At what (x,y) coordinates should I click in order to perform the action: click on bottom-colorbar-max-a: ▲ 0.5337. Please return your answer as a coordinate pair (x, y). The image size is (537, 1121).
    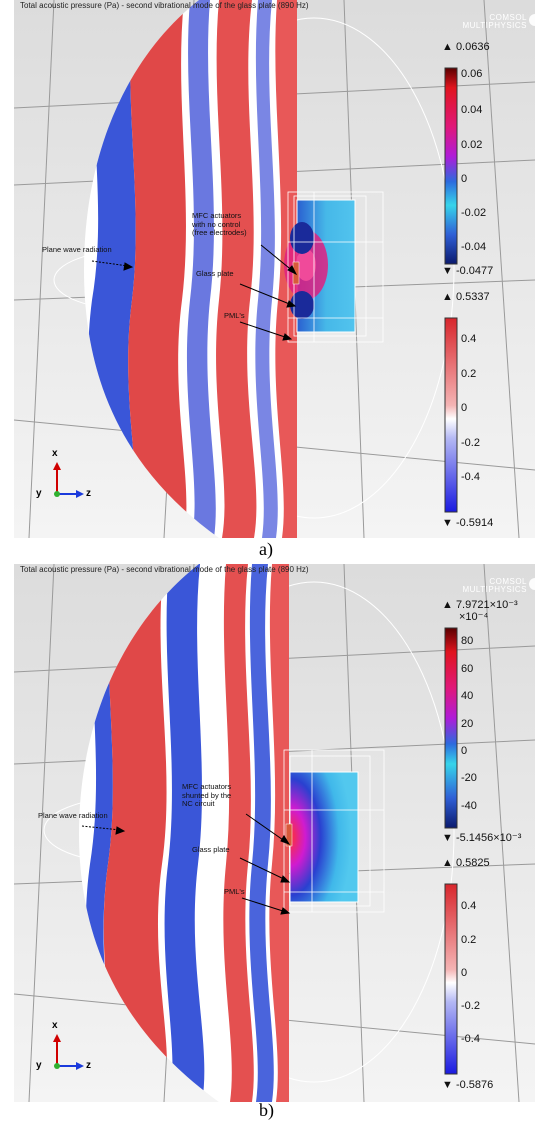
    Looking at the image, I should click on (466, 297).